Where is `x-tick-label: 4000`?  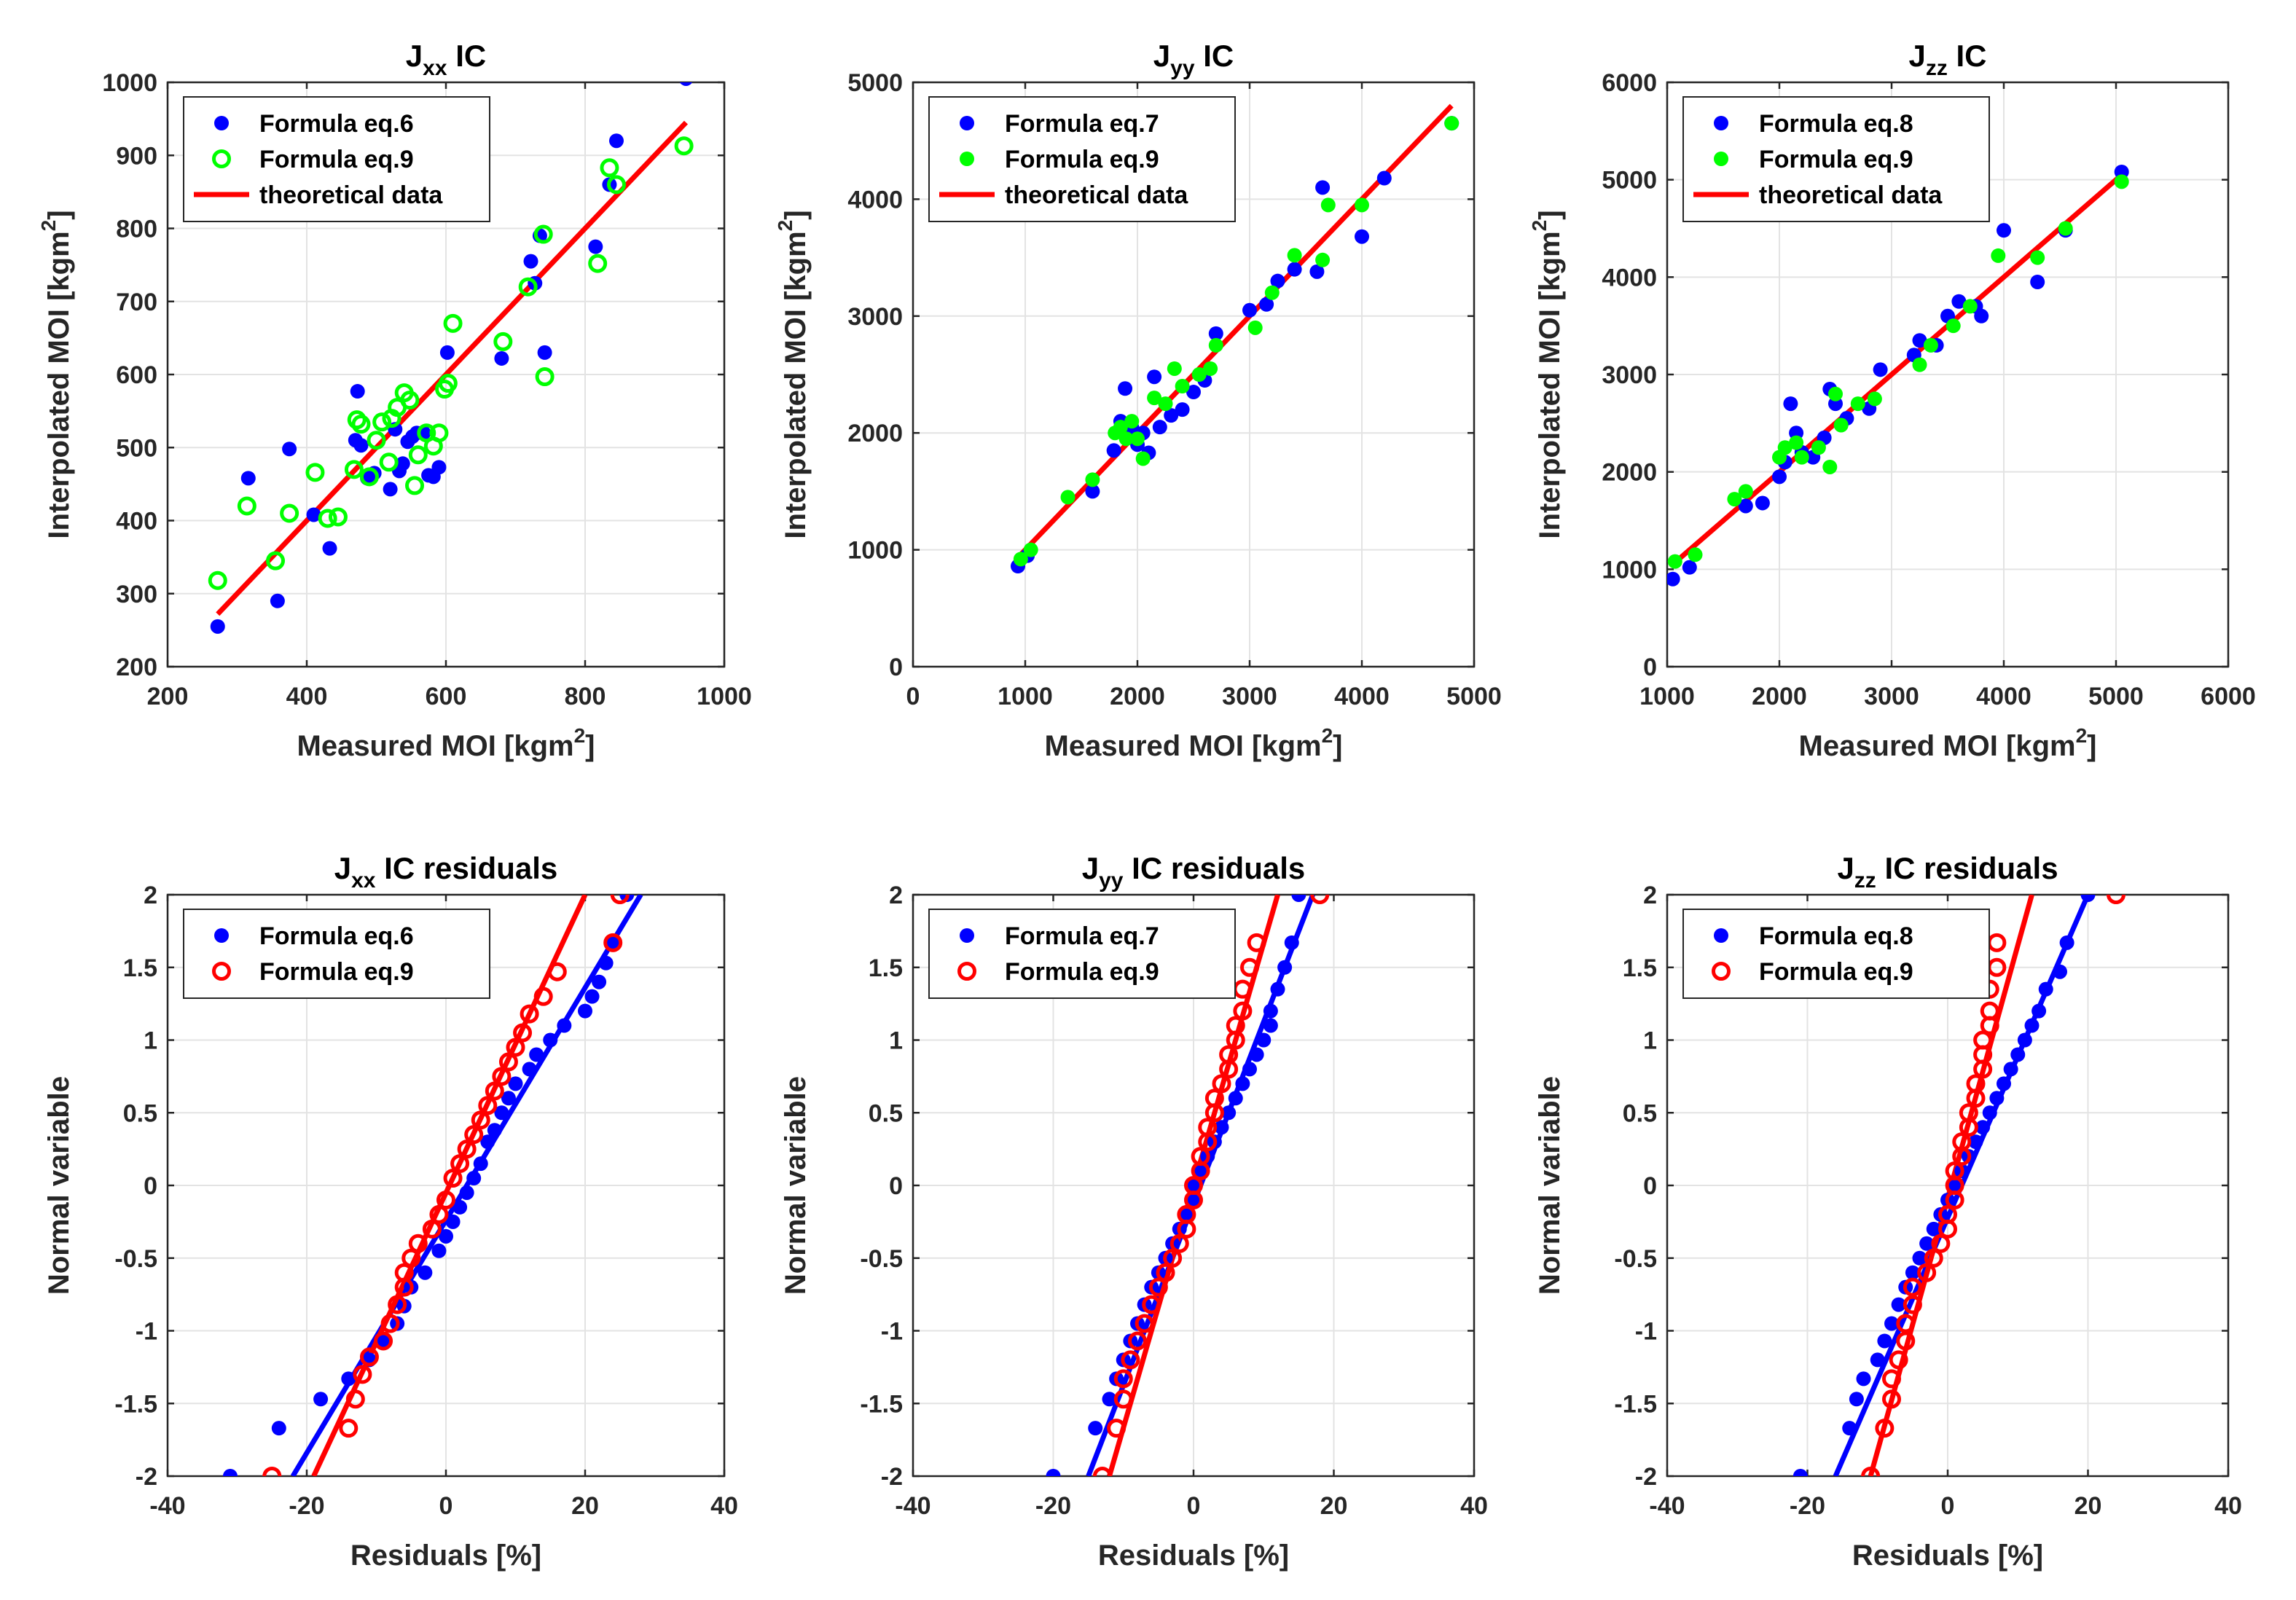
x-tick-label: 4000 is located at coordinates (1362, 696).